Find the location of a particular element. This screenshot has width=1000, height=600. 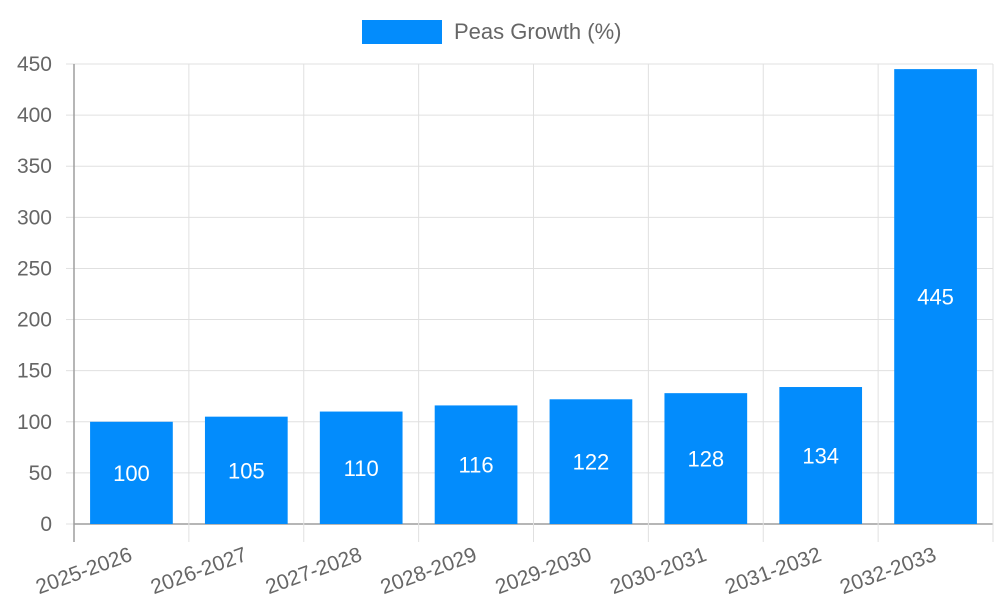

y-tick-label: 300 is located at coordinates (34, 217).